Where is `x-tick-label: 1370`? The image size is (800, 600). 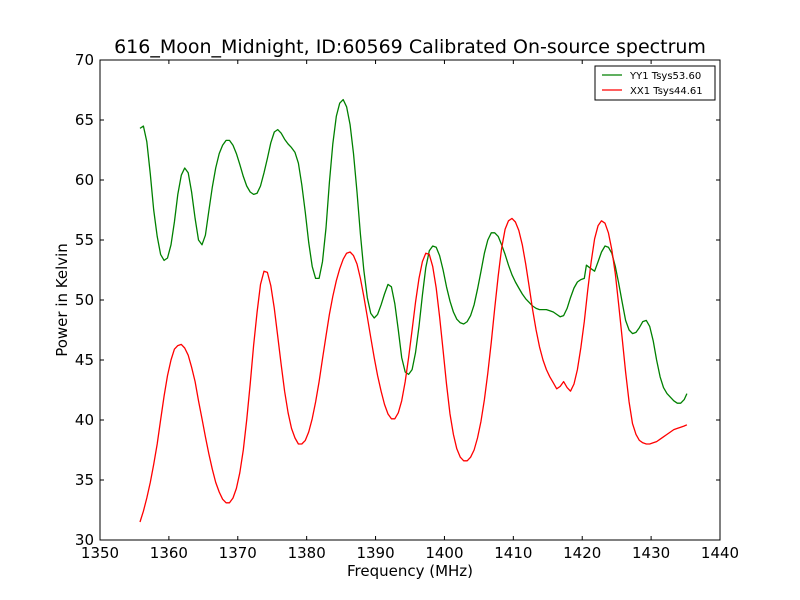
x-tick-label: 1370 is located at coordinates (238, 553).